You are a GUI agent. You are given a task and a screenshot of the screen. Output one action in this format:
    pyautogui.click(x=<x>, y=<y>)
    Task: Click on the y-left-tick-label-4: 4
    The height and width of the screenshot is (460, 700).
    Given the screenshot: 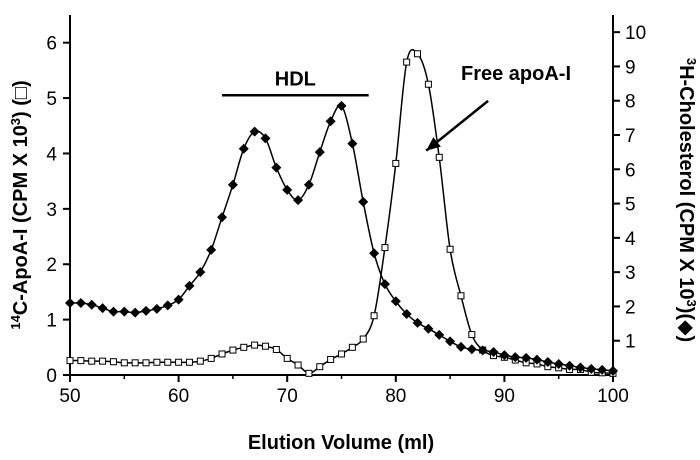 What is the action you would take?
    pyautogui.click(x=51, y=154)
    